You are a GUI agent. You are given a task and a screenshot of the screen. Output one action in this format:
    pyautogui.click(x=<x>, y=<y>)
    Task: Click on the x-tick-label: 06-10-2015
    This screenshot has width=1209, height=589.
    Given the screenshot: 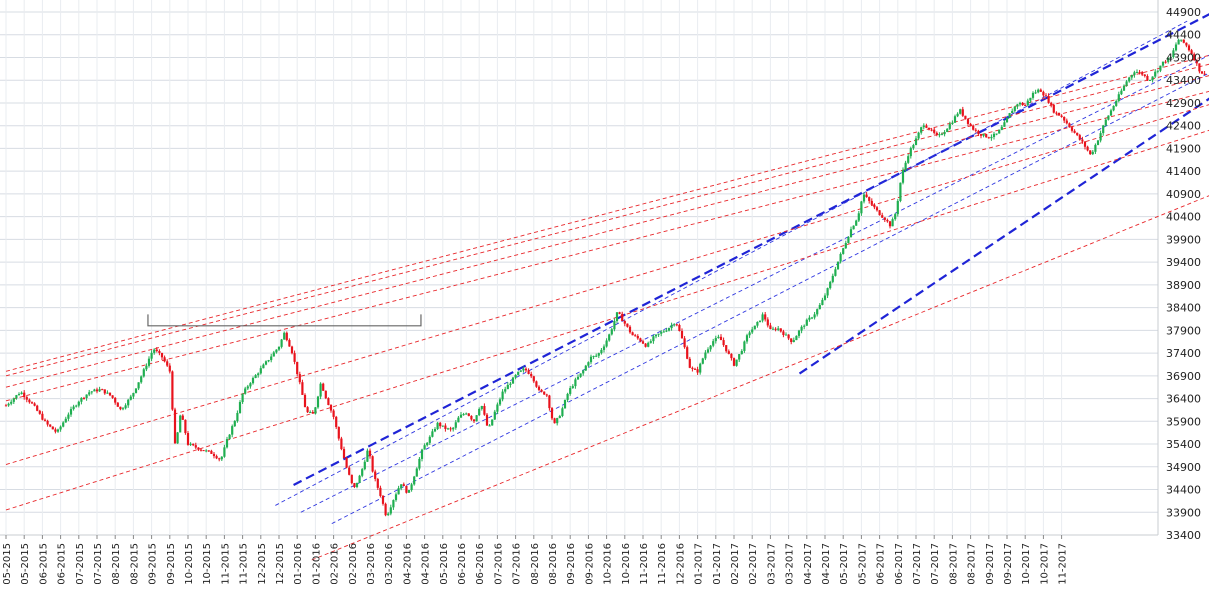 What is the action you would take?
    pyautogui.click(x=189, y=563)
    